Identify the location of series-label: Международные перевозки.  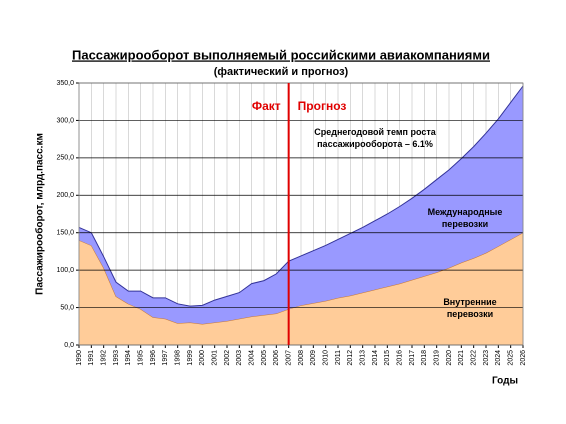
(465, 218).